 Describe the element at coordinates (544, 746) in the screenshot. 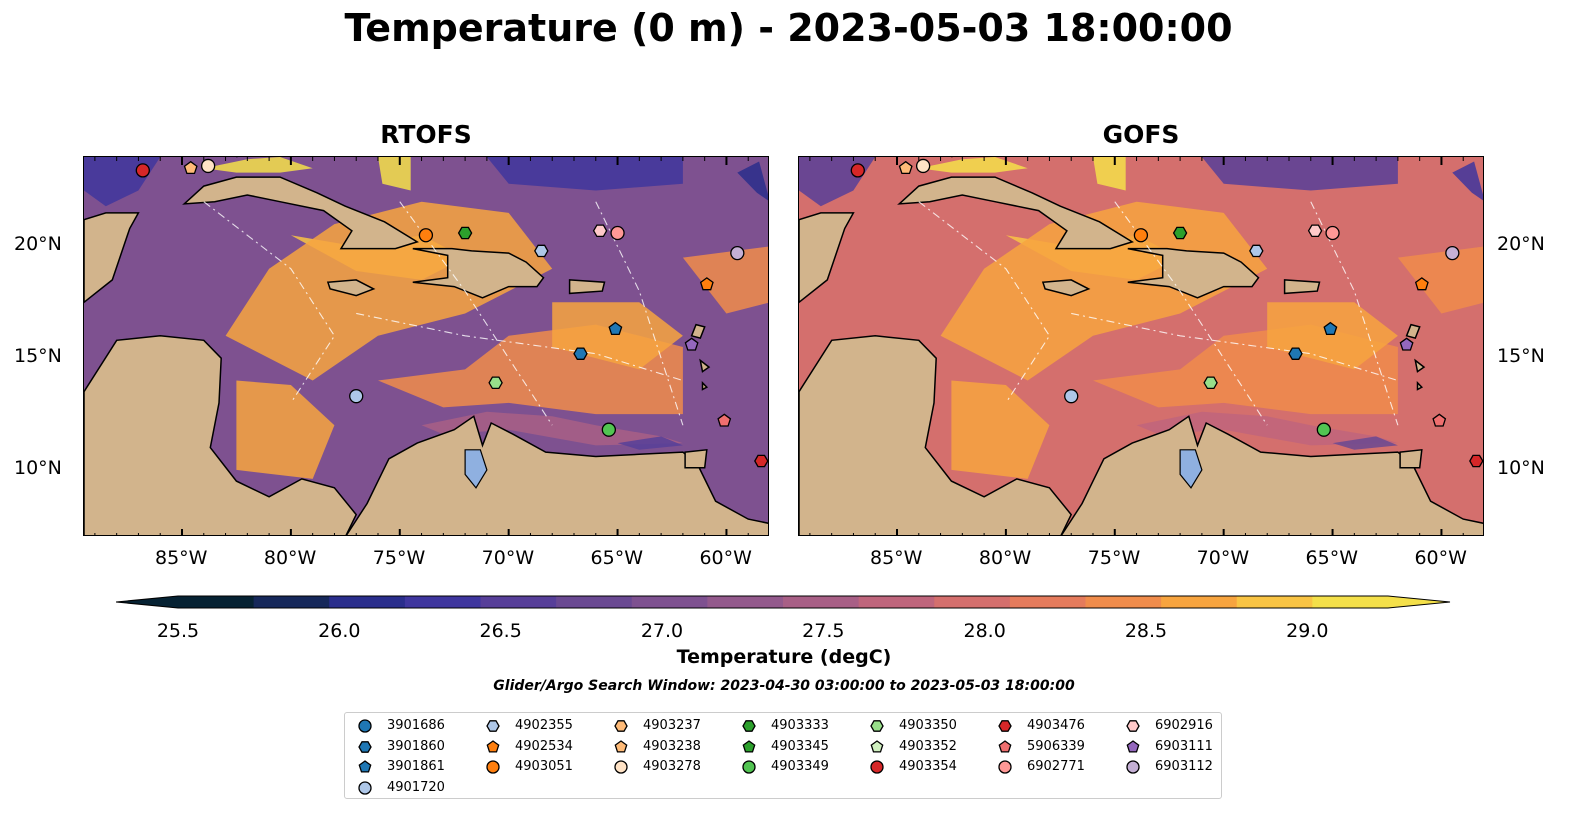

I see `legend-label: 4902534` at that location.